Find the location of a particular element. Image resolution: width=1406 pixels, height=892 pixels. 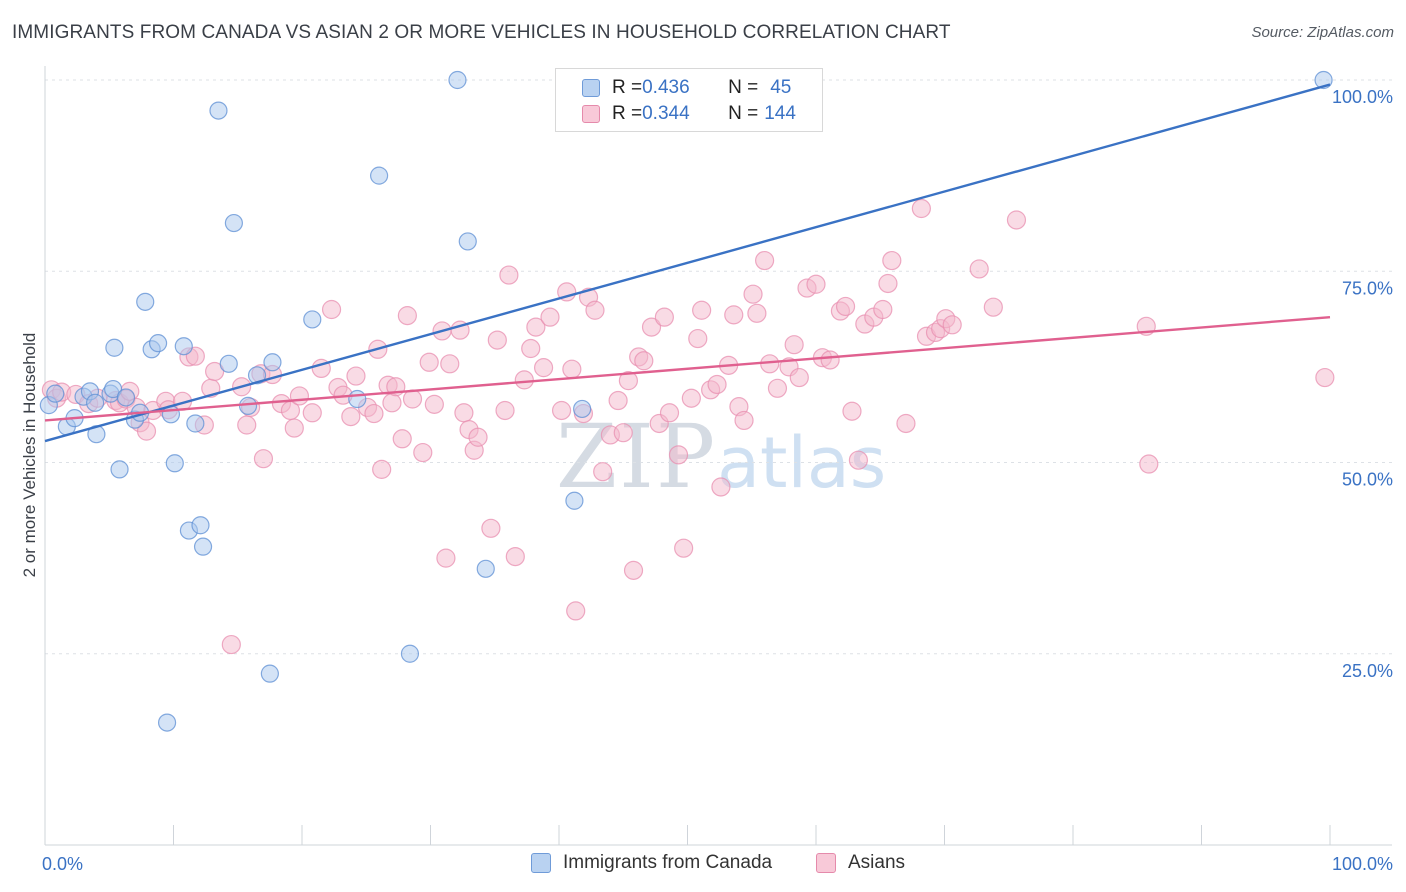

legend-r-value: 0.344 is located at coordinates (666, 113).